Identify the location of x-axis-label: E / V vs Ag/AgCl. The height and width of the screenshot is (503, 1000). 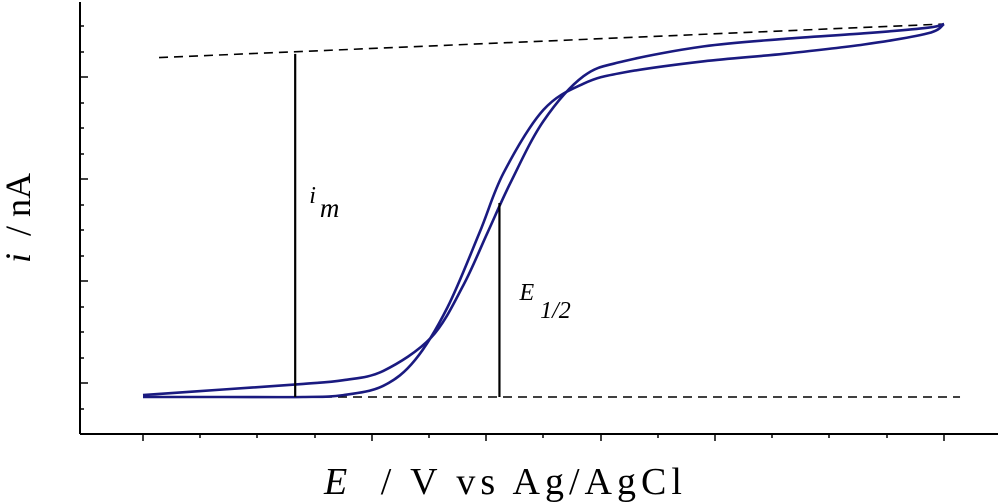
(505, 482).